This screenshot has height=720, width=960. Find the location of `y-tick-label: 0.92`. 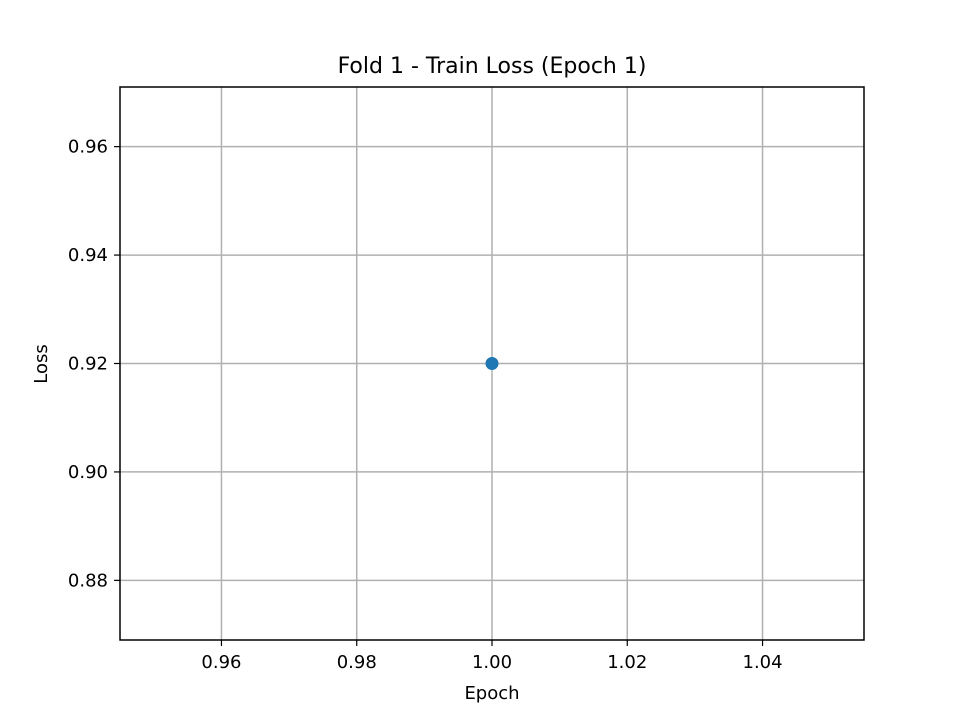

y-tick-label: 0.92 is located at coordinates (88, 364).